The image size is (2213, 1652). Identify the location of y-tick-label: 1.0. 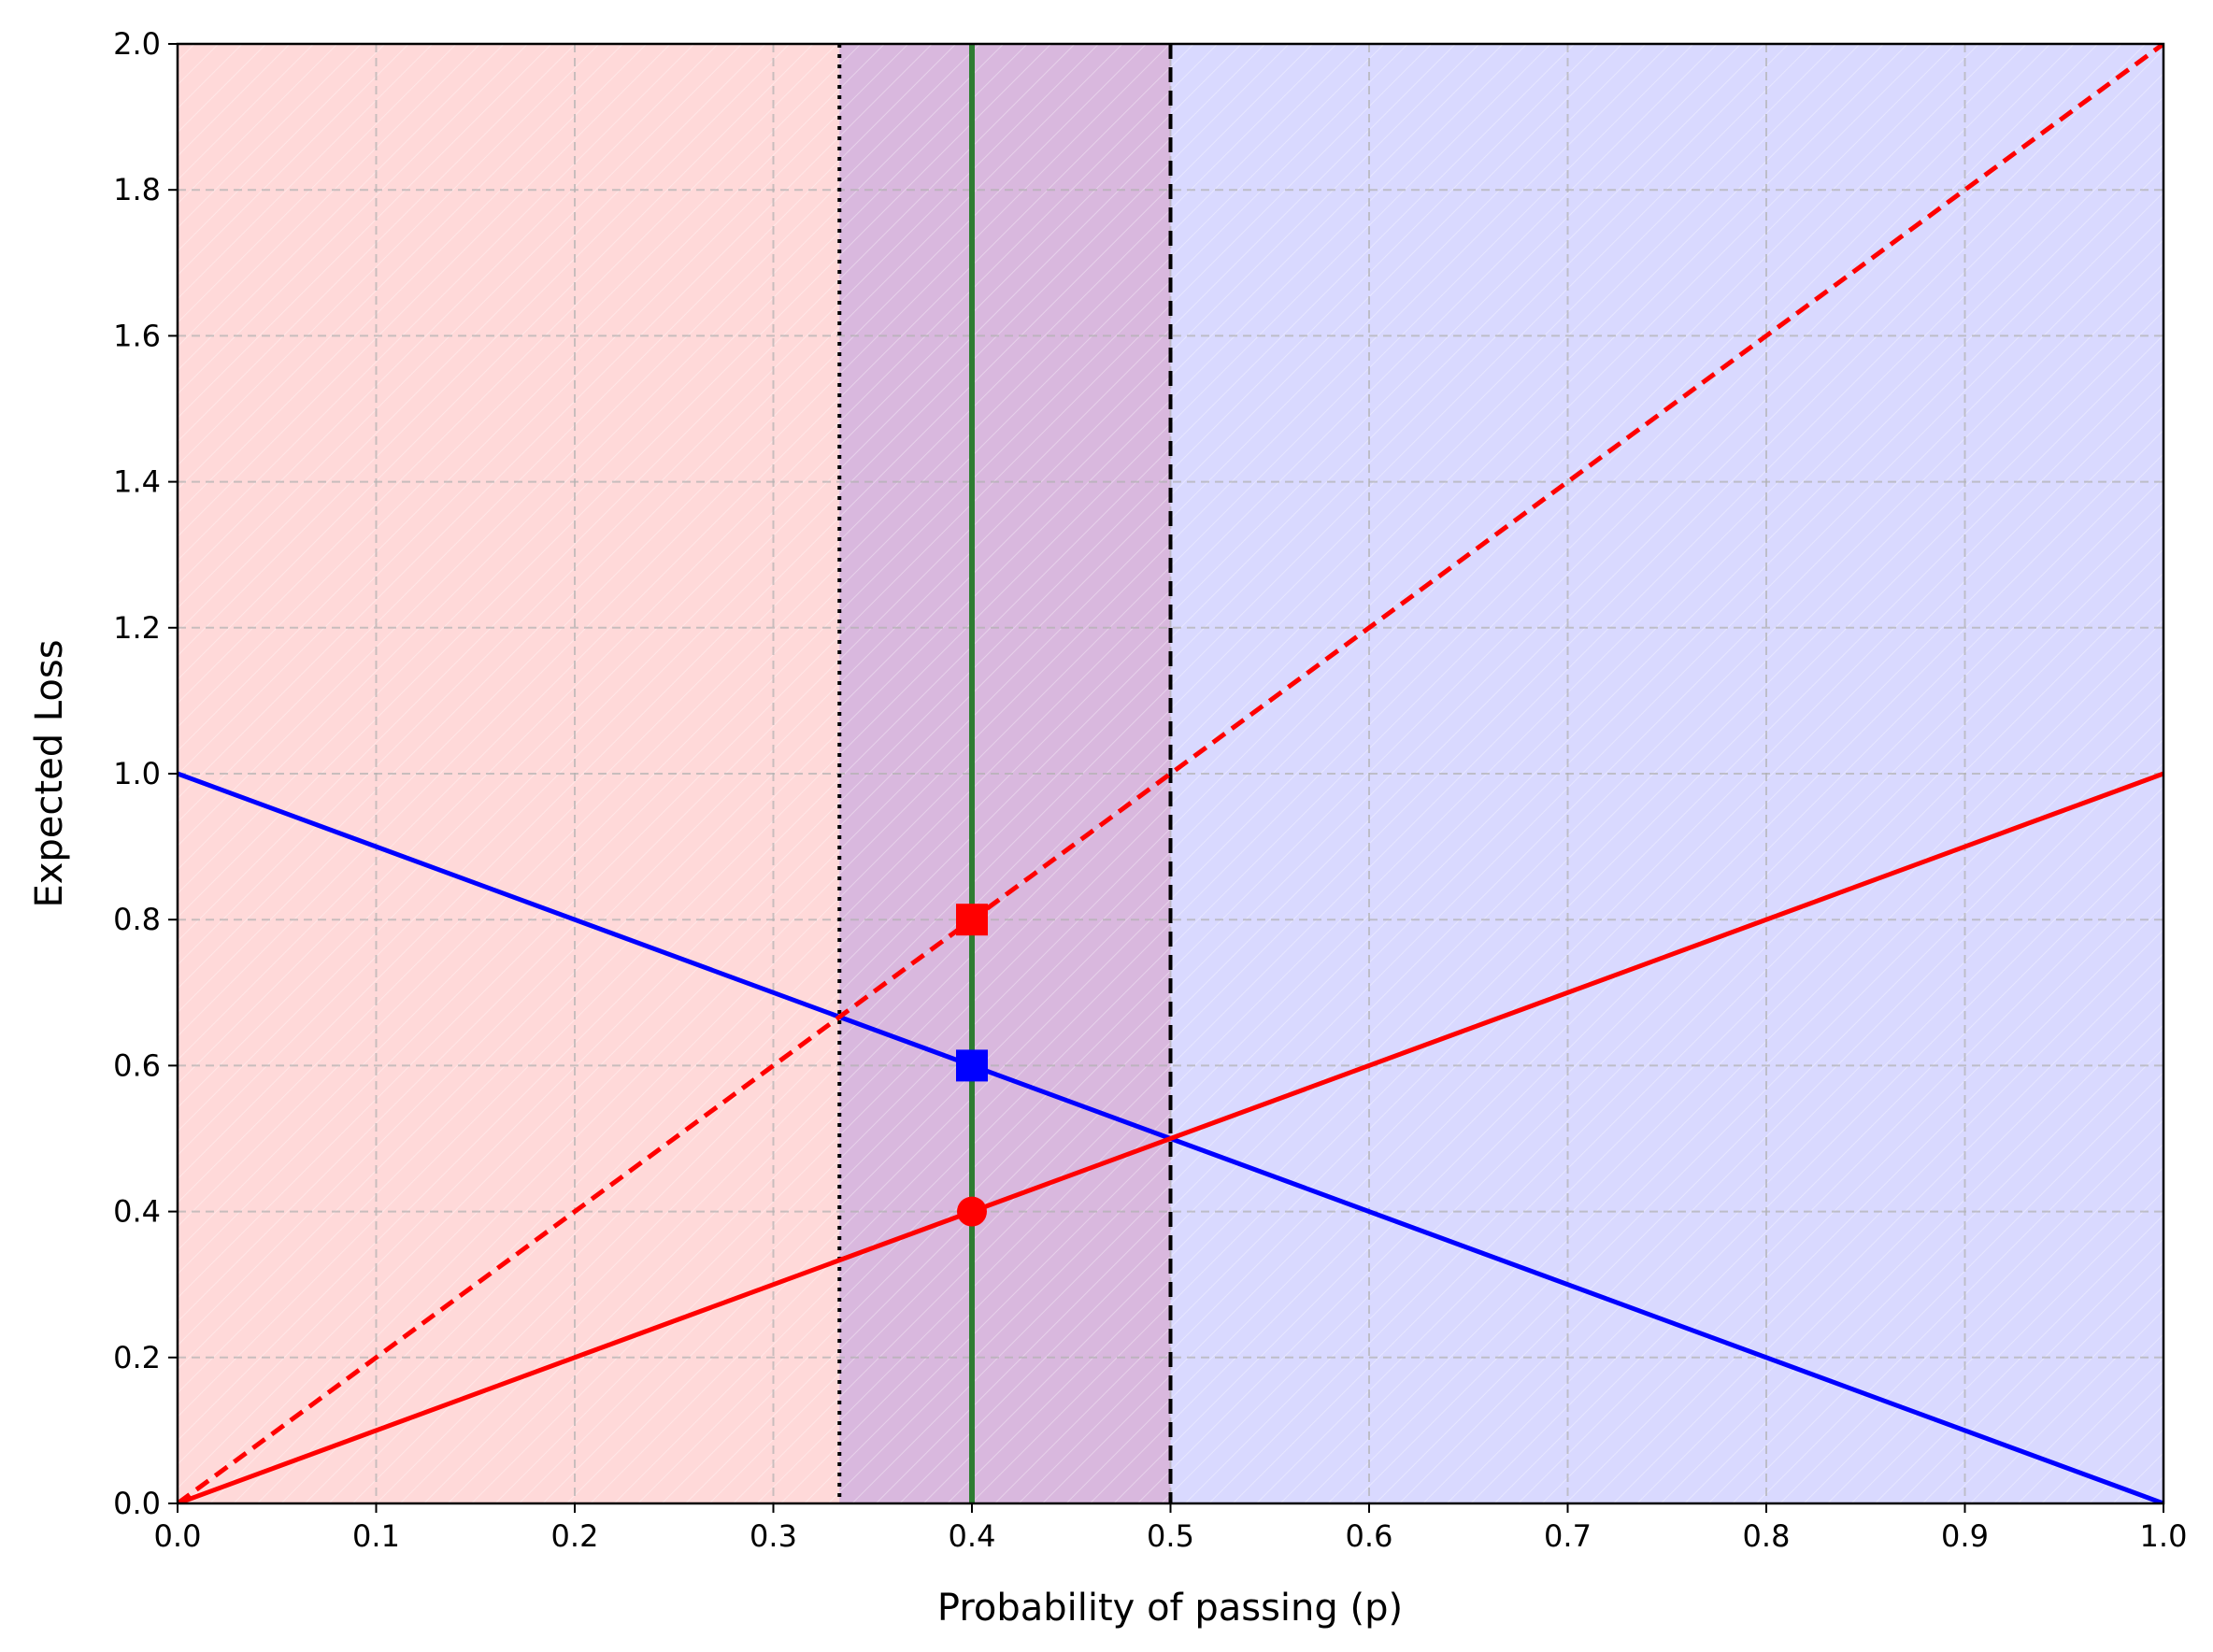
(137, 773).